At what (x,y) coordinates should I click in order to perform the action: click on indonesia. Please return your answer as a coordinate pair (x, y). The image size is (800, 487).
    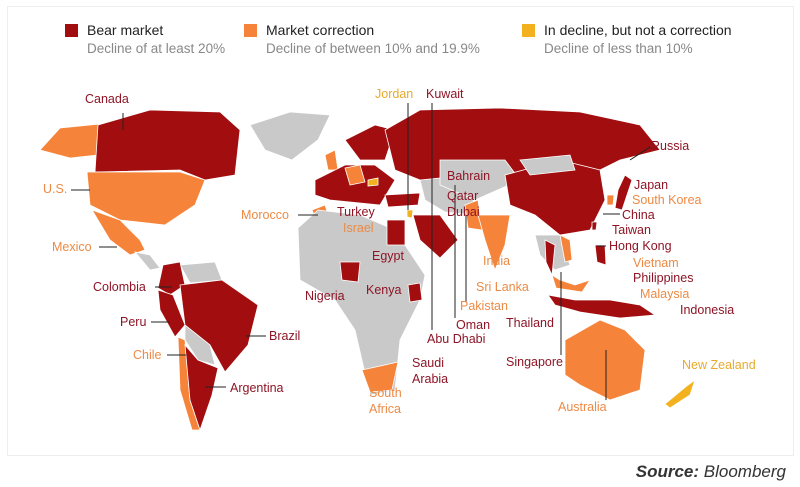
    Looking at the image, I should click on (602, 306).